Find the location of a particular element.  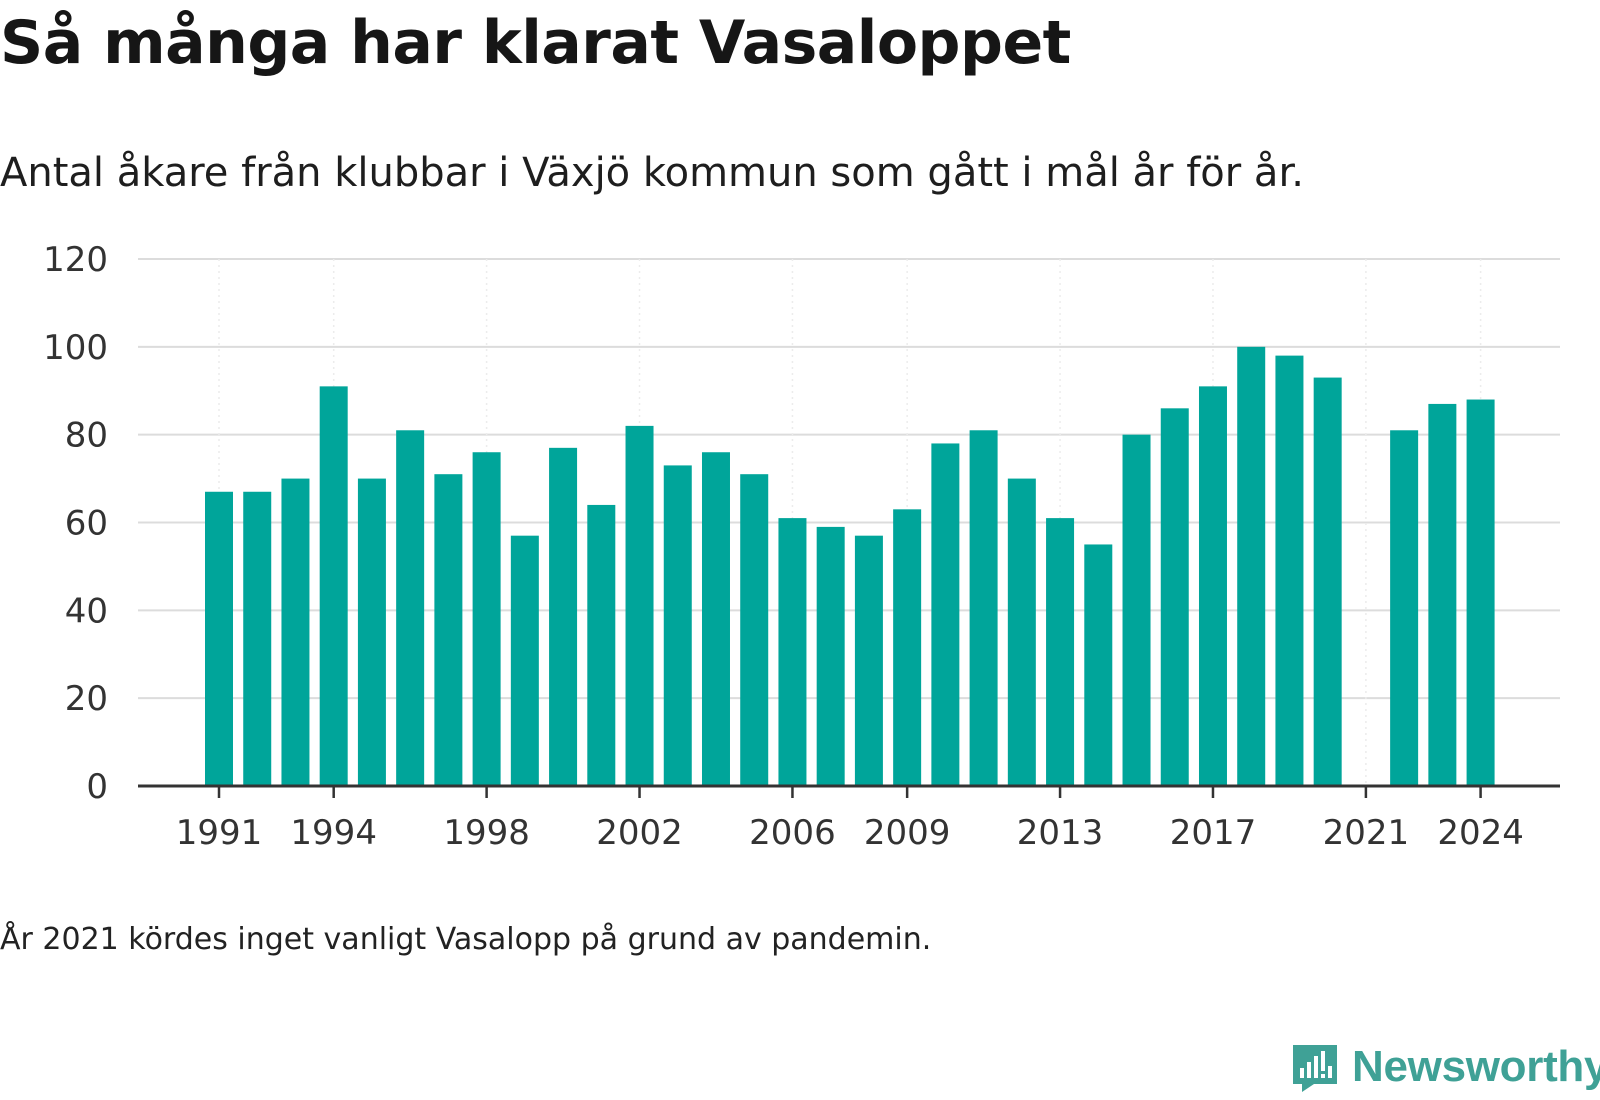

bar-2023 is located at coordinates (1442, 594).